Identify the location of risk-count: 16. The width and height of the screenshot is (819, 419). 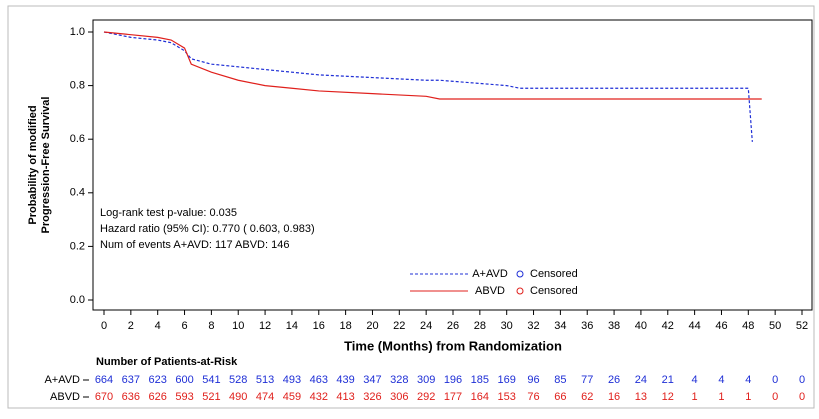
(614, 397).